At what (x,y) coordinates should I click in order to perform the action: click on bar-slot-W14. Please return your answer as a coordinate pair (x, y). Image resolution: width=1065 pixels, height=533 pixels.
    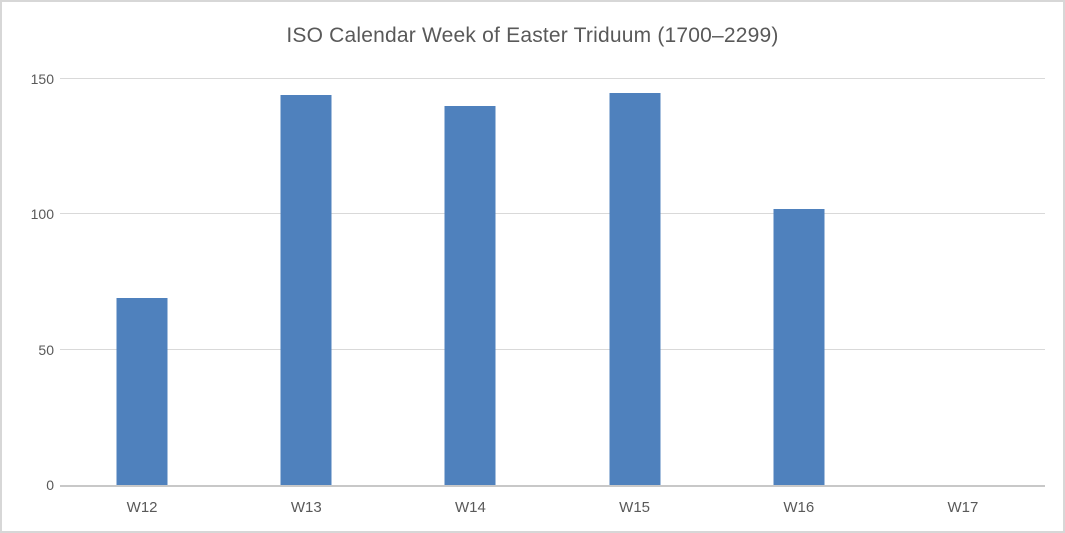
    Looking at the image, I should click on (470, 282).